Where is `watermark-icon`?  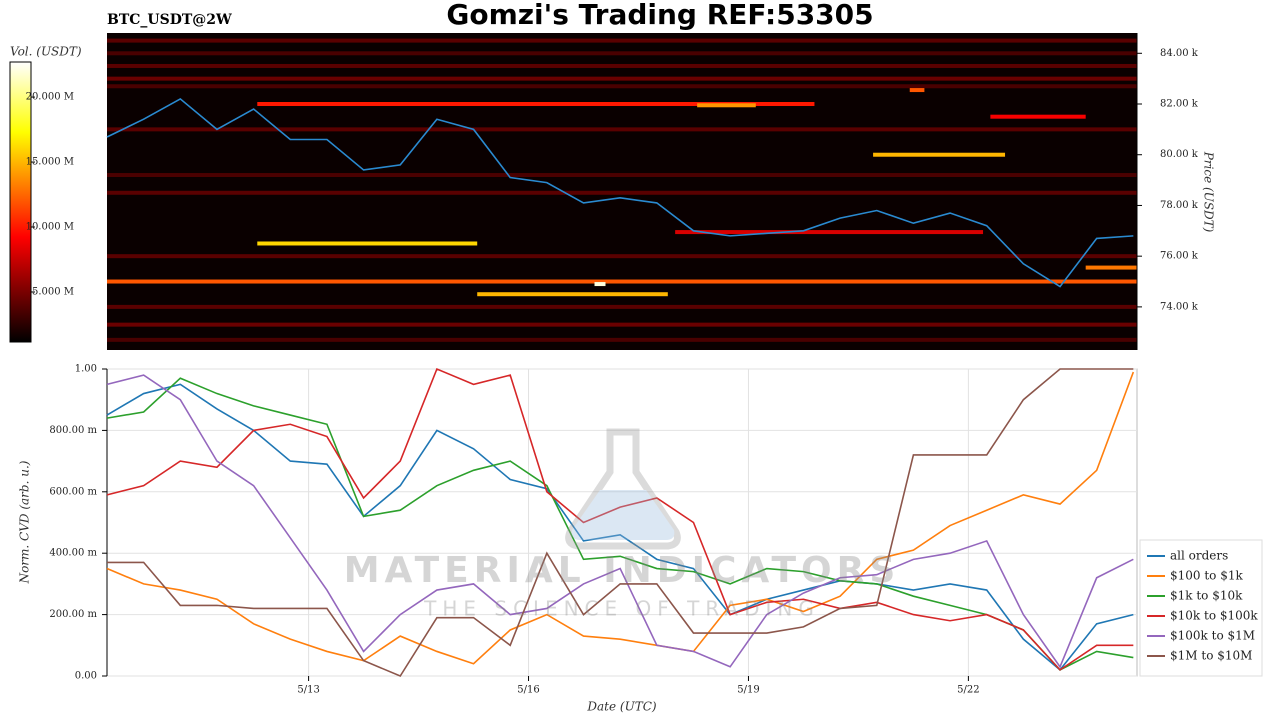
watermark-icon is located at coordinates (623, 489).